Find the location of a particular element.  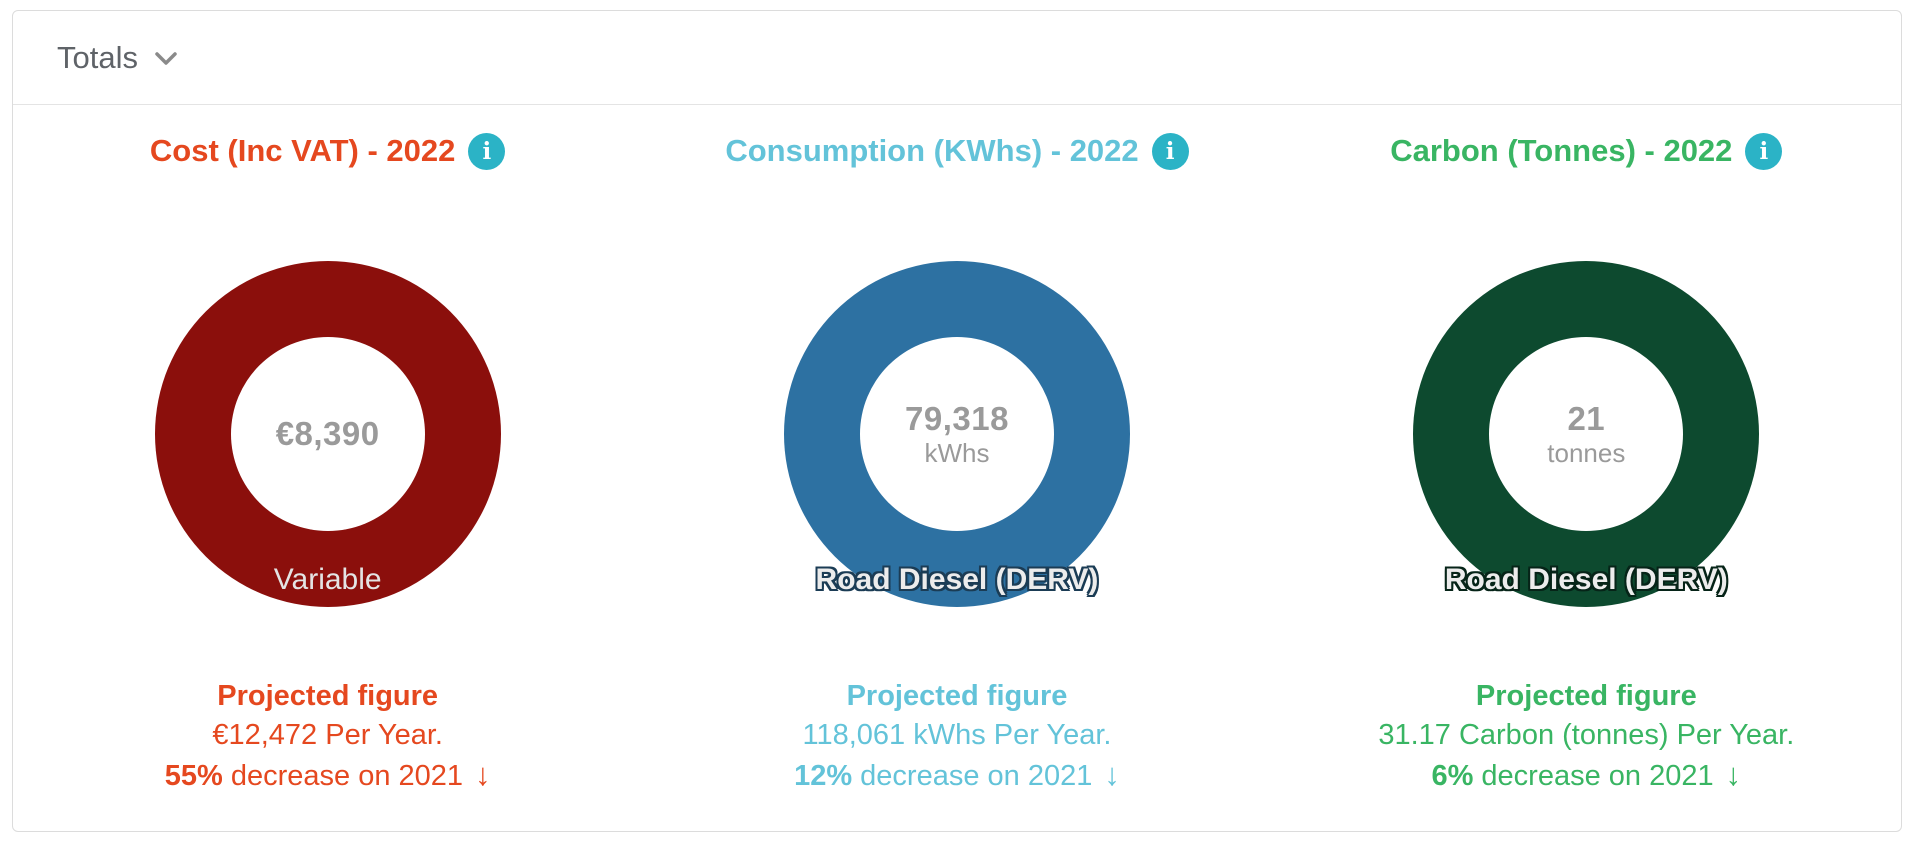

consumption-footer-comparison: decrease on 2021 is located at coordinates (976, 776).